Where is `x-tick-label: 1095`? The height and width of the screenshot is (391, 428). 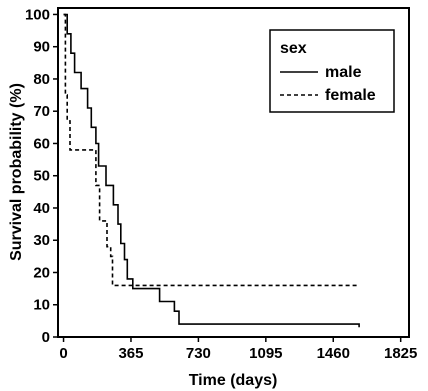
x-tick-label: 1095 is located at coordinates (265, 353).